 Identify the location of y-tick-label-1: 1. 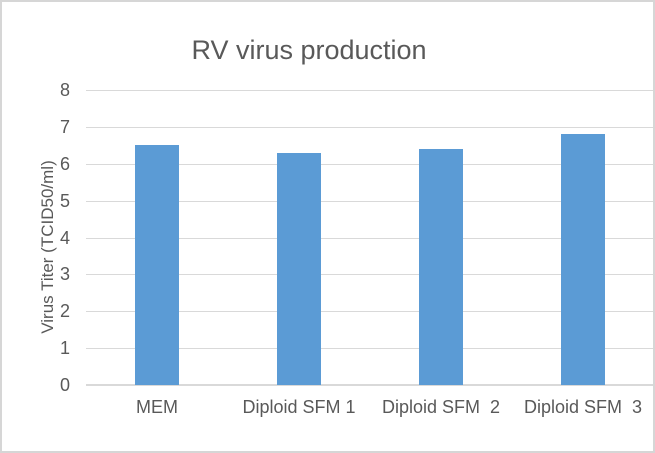
(64, 348).